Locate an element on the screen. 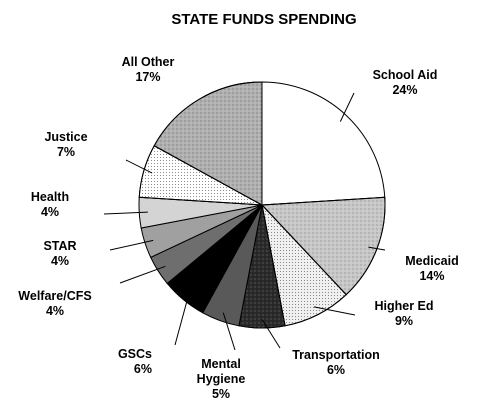 Image resolution: width=480 pixels, height=413 pixels. leader-line-school-aid is located at coordinates (347, 107).